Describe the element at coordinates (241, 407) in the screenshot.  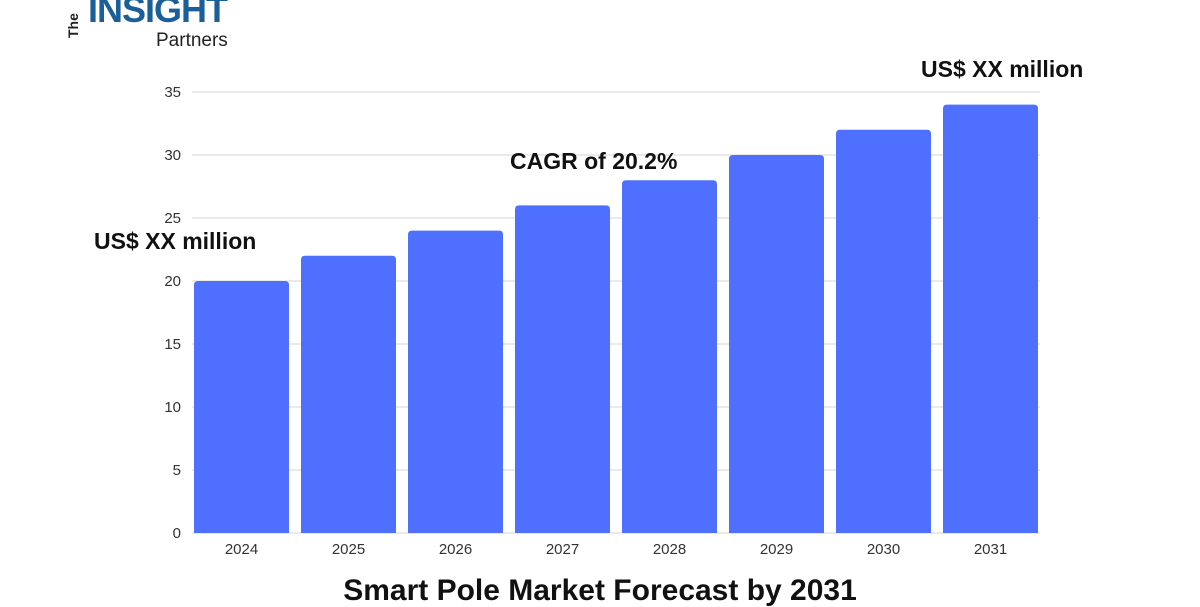
I see `bar-2024` at that location.